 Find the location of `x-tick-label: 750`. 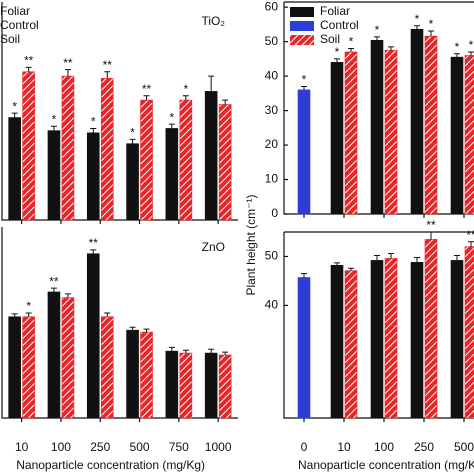

x-tick-label: 750 is located at coordinates (179, 447).